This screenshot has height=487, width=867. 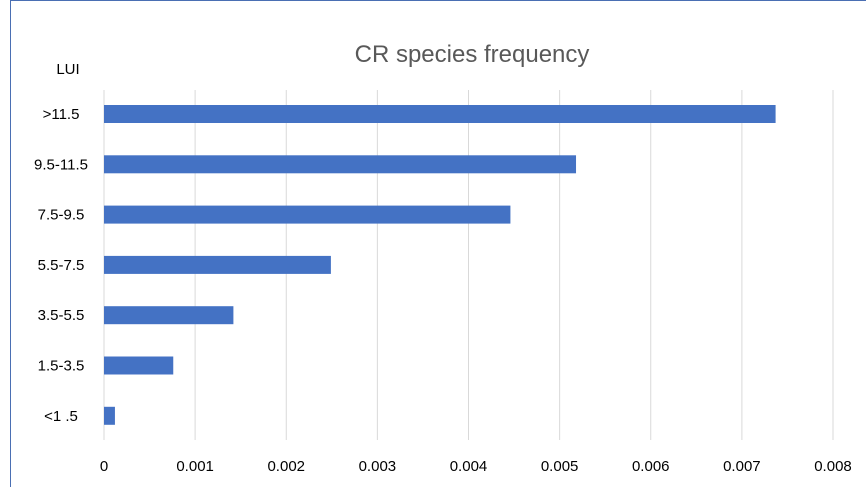 I want to click on x-tick-label: 0.001, so click(x=195, y=466).